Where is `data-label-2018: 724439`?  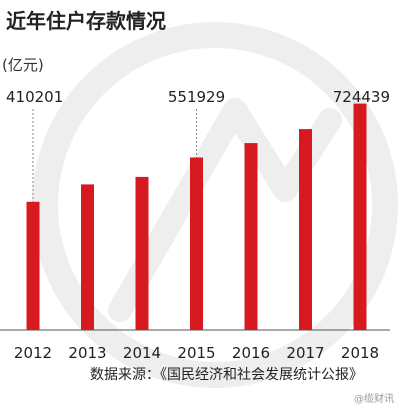
data-label-2018: 724439 is located at coordinates (361, 97).